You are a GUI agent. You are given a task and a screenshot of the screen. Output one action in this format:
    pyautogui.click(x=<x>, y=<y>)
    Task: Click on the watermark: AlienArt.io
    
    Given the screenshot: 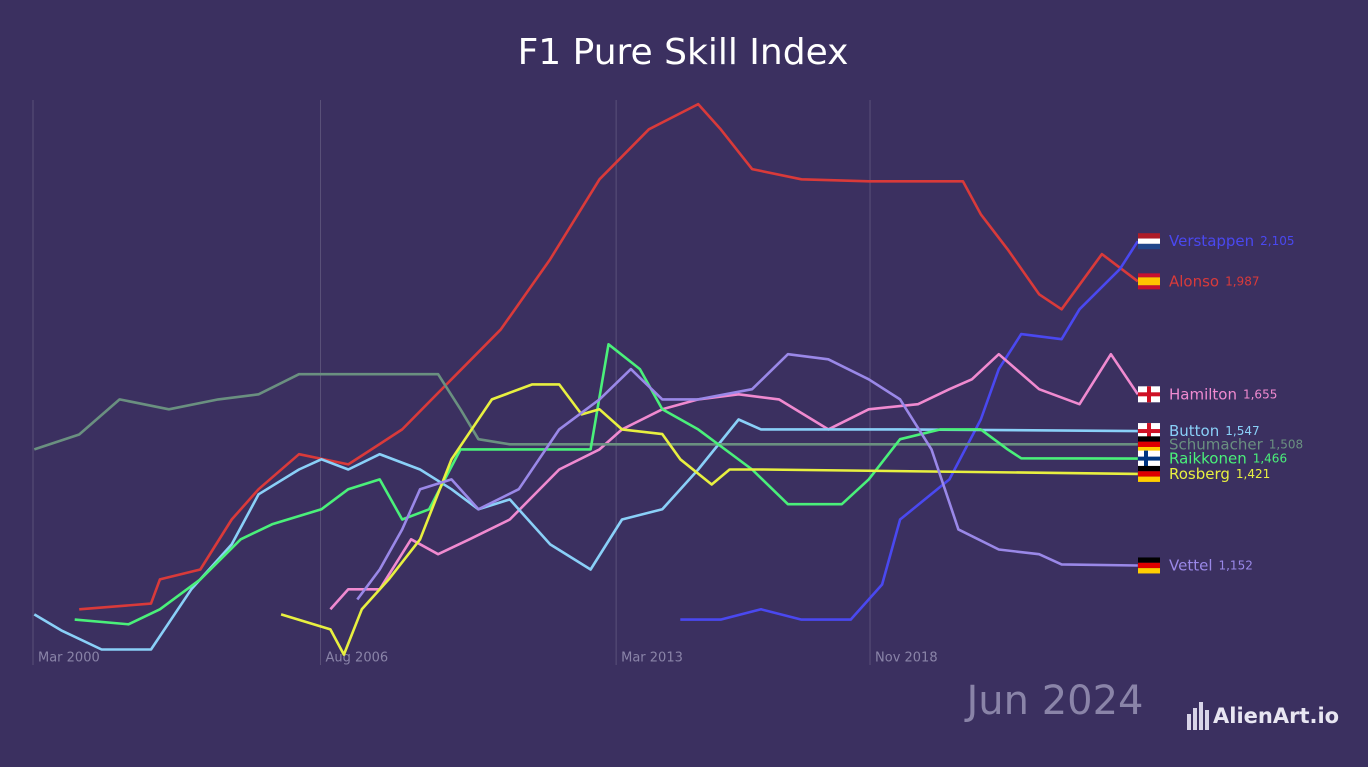 What is the action you would take?
    pyautogui.click(x=1276, y=716)
    